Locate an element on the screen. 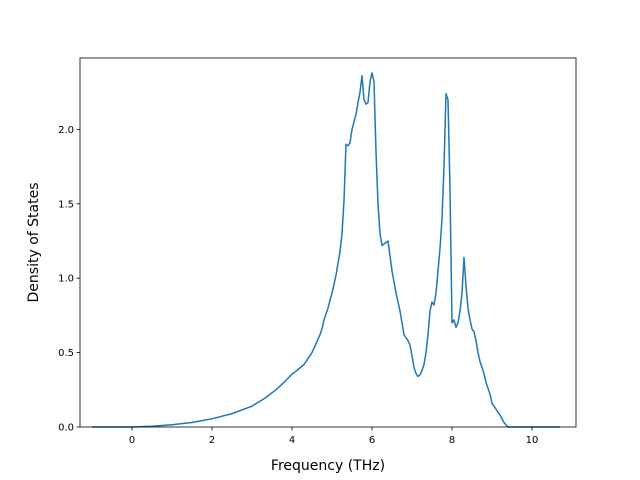  y-tick-label: 0.5 is located at coordinates (66, 353).